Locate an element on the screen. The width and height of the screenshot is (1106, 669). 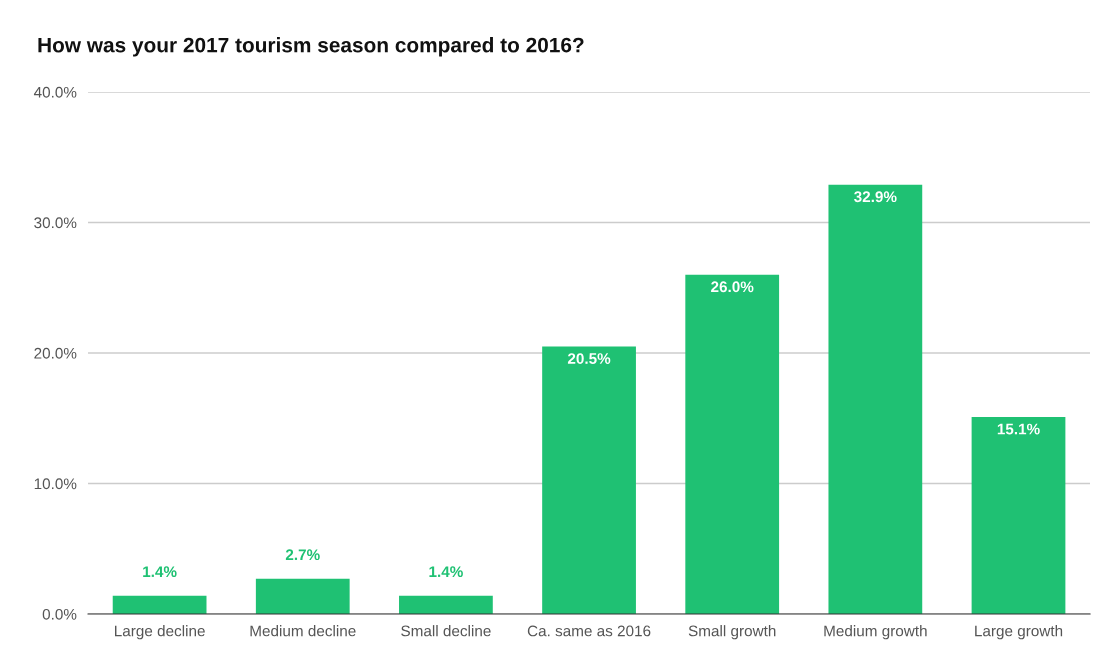
x-tick-label: Small growth is located at coordinates (732, 632).